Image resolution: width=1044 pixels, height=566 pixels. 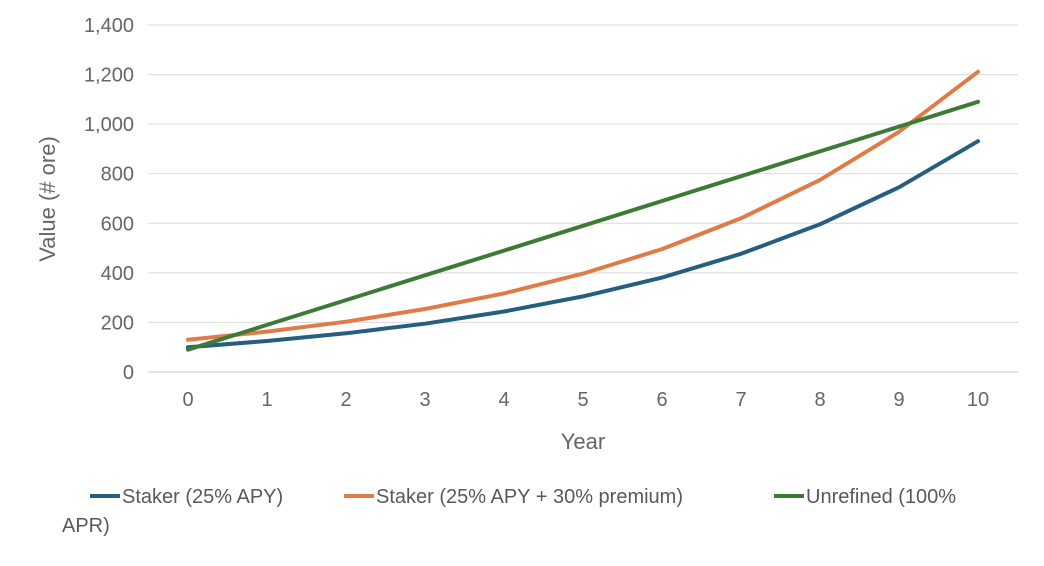 What do you see at coordinates (109, 76) in the screenshot?
I see `y-tick-label: 1,200` at bounding box center [109, 76].